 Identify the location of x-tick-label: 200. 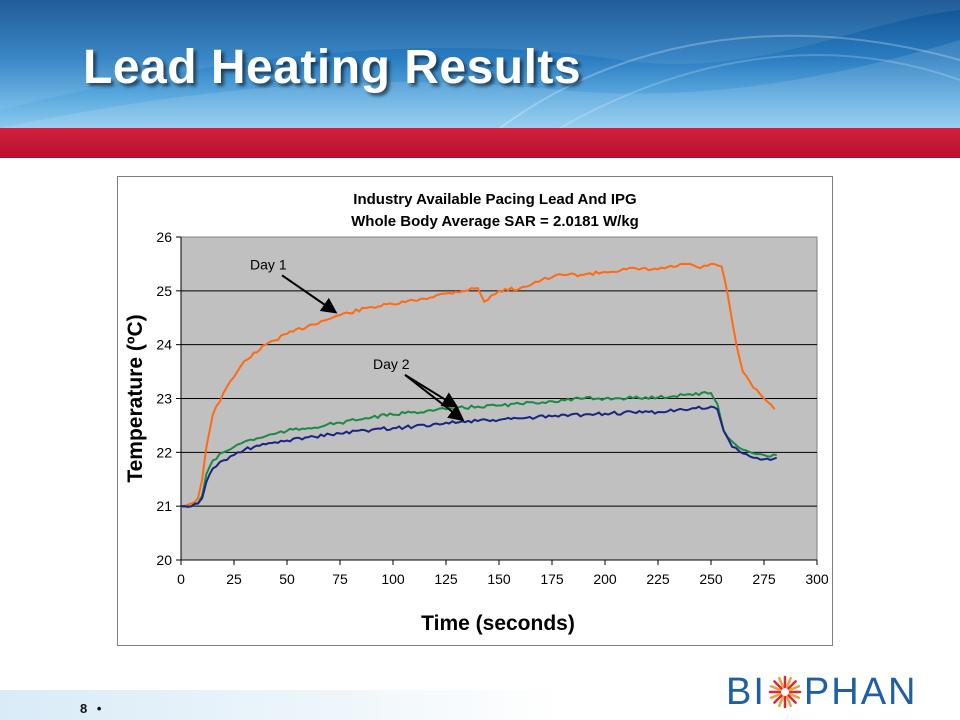
(605, 579).